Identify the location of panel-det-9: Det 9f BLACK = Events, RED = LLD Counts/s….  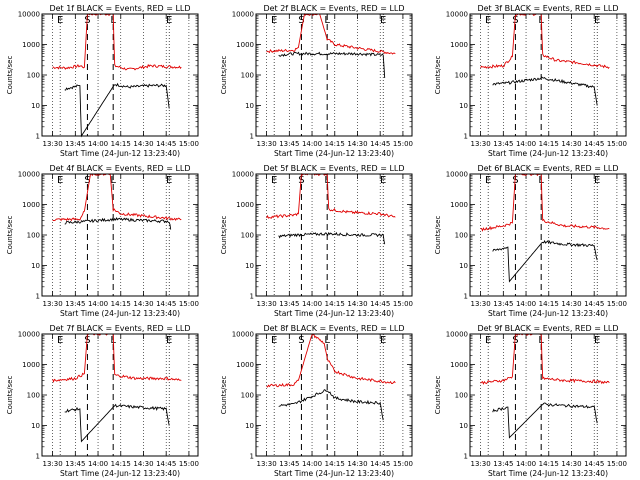
(530, 401).